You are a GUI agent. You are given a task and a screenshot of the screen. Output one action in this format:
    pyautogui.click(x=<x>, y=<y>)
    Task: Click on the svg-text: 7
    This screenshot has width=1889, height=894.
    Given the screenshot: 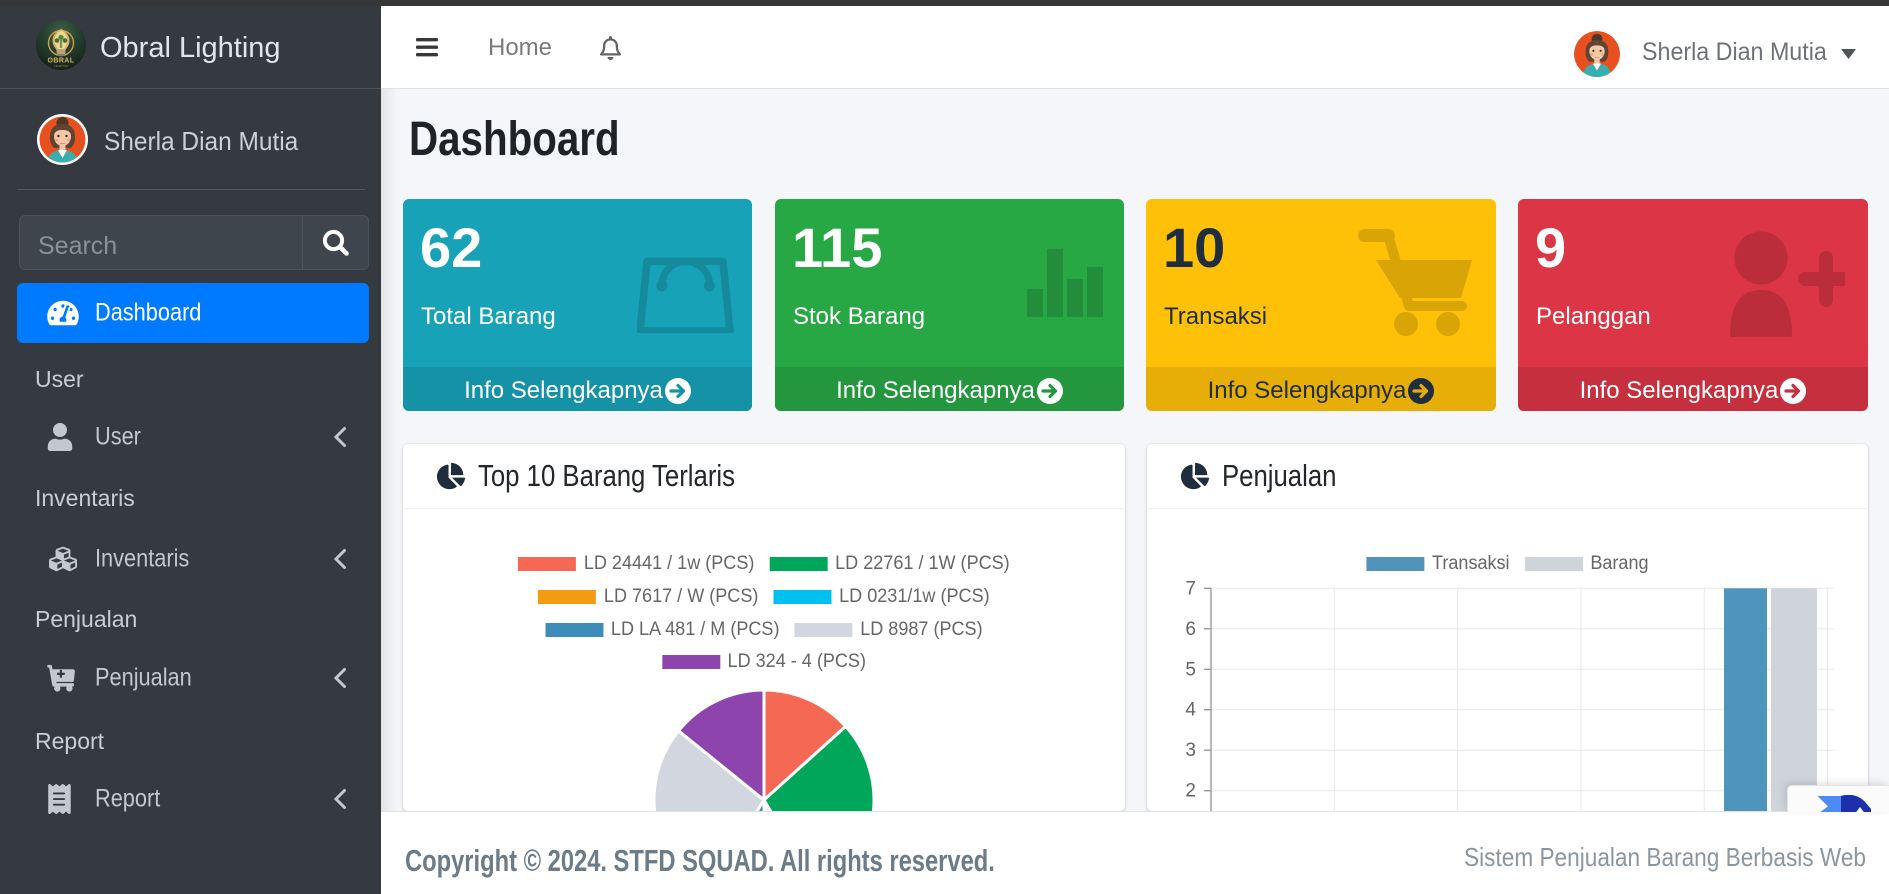 What is the action you would take?
    pyautogui.click(x=1190, y=588)
    